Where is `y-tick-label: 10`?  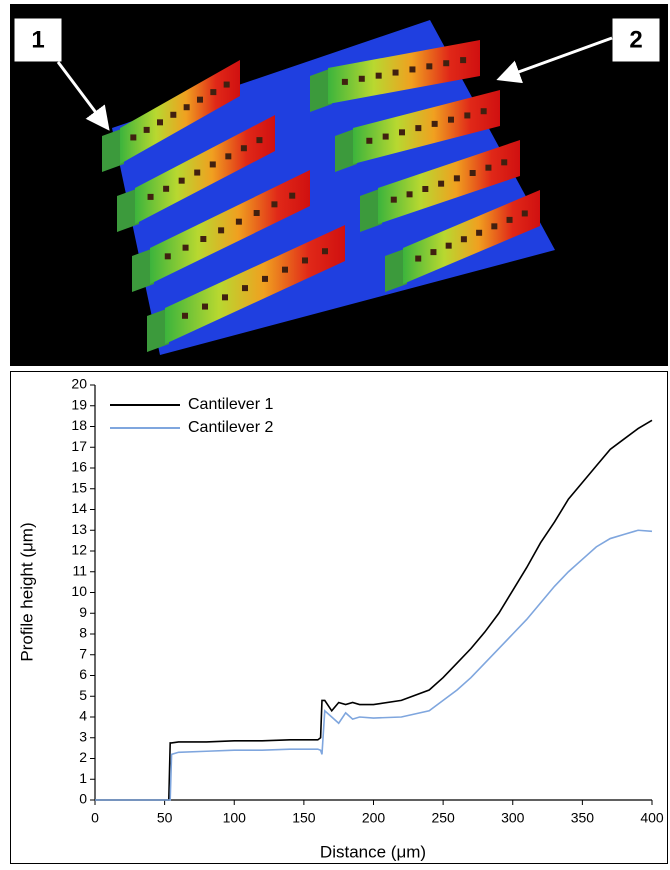
y-tick-label: 10 is located at coordinates (79, 591).